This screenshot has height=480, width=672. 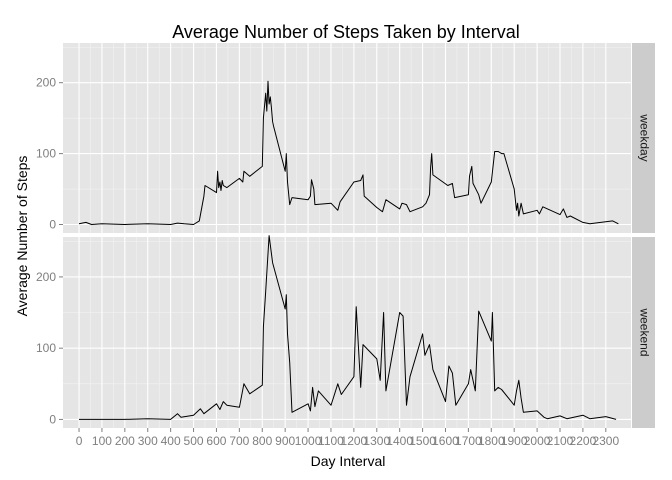 What do you see at coordinates (79, 441) in the screenshot?
I see `x-tick-label: 0` at bounding box center [79, 441].